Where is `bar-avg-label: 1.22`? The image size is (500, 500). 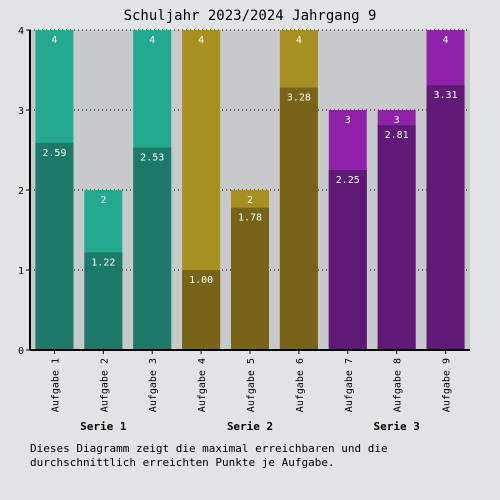 bar-avg-label: 1.22 is located at coordinates (103, 262).